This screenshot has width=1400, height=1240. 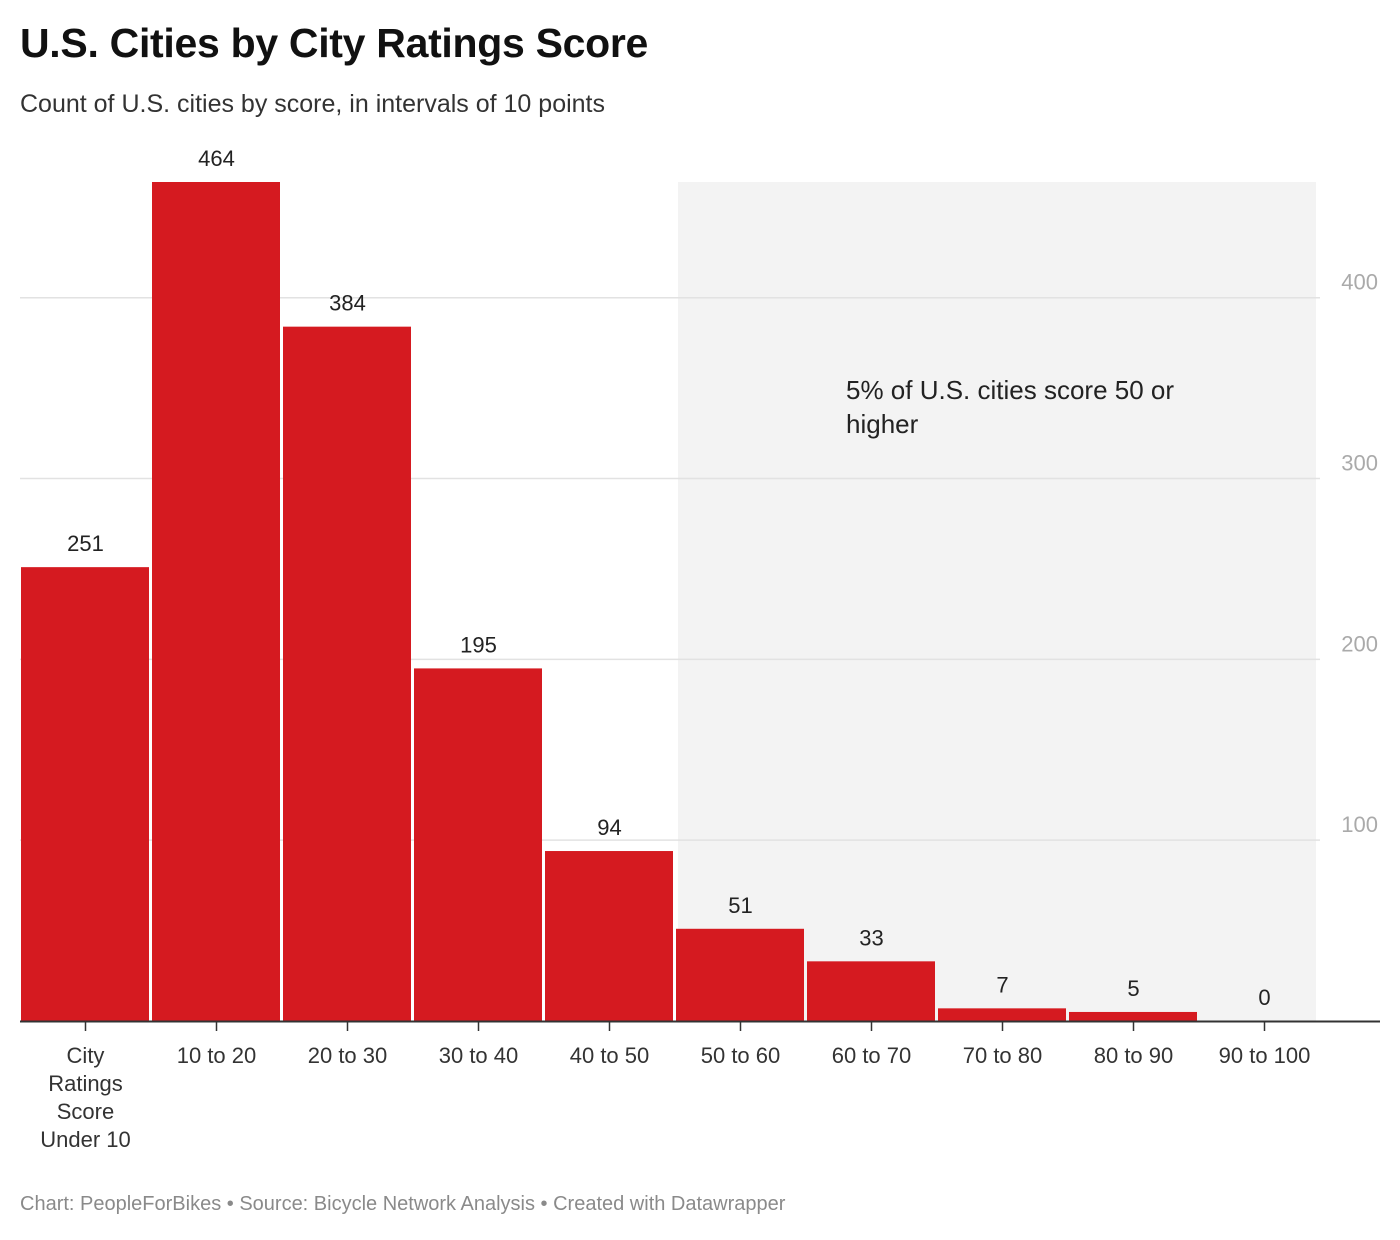 I want to click on chart-title: U.S. Cities by City Ratings Score, so click(x=334, y=43).